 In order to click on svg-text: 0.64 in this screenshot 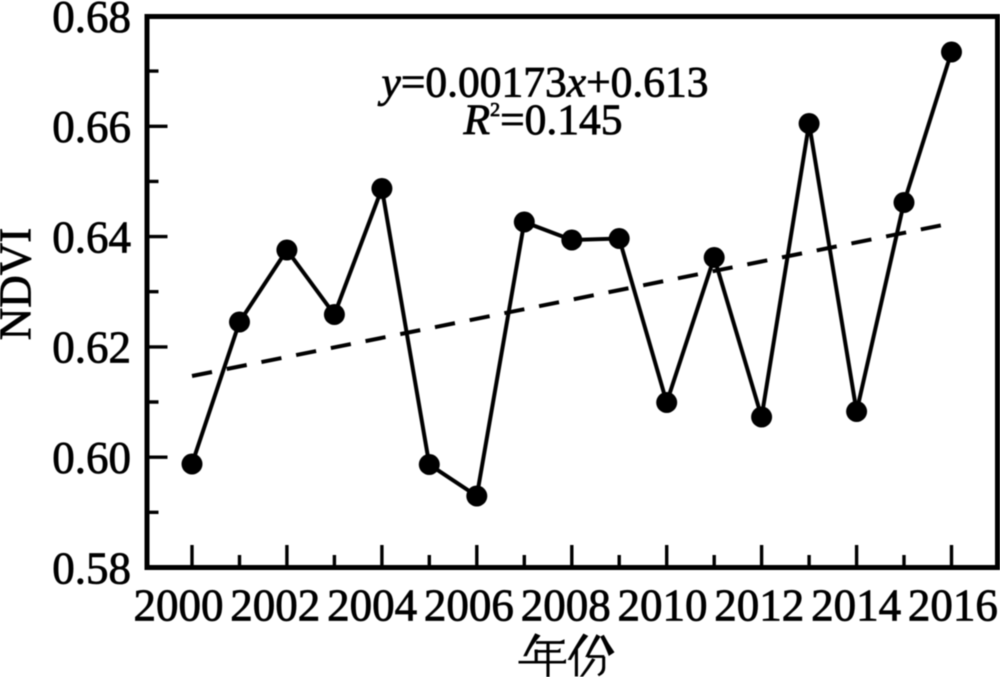, I will do `click(91, 237)`.